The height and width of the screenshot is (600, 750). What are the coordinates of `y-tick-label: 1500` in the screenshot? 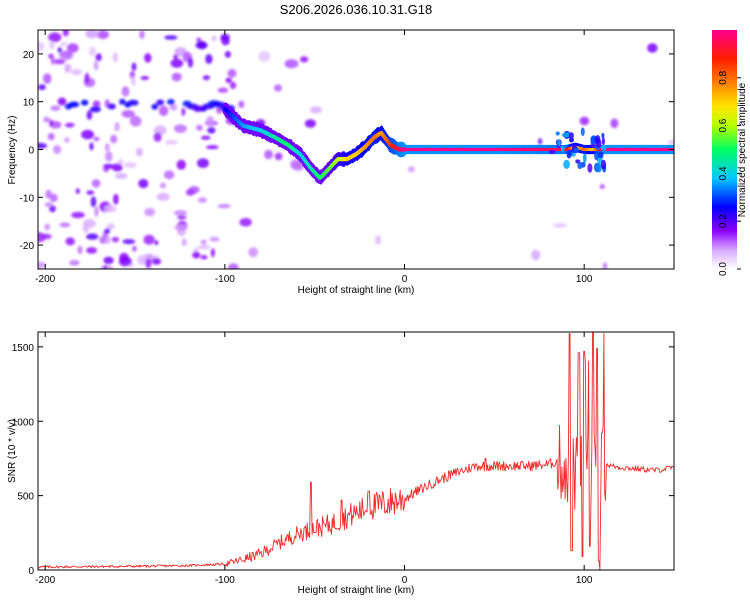 It's located at (23, 348).